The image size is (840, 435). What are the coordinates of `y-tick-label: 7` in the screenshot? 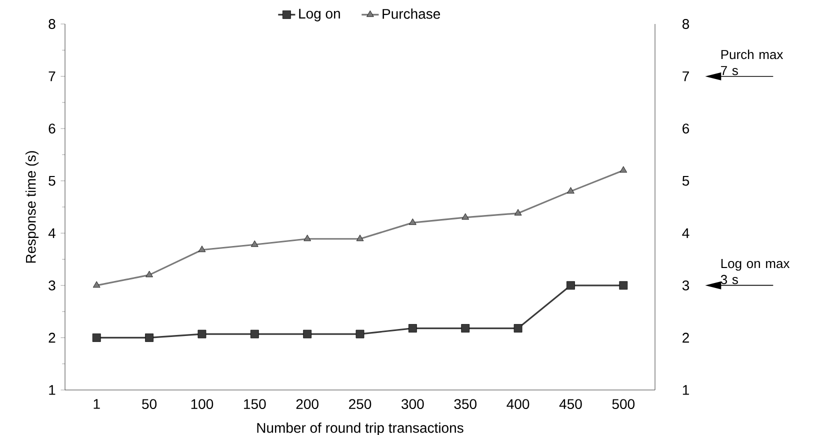 It's located at (52, 76).